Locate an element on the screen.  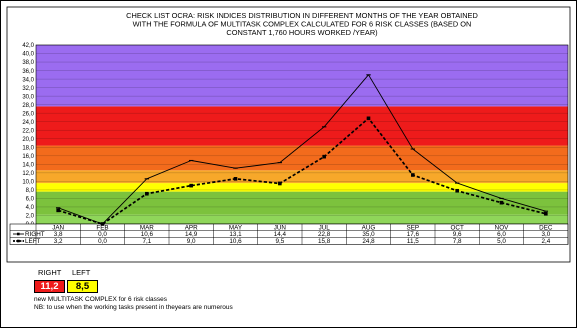
table-body is located at coordinates (289, 234).